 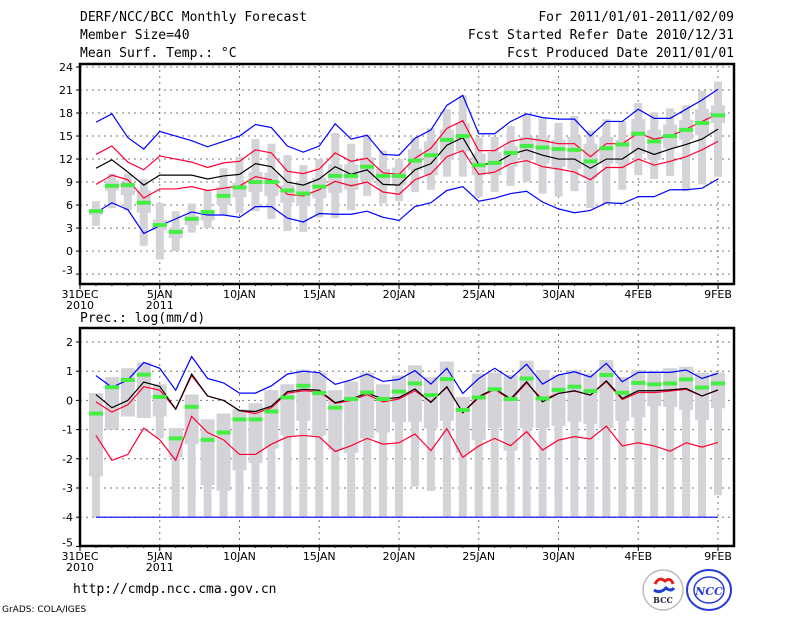 I want to click on x-tick-label: 30JAN, so click(x=558, y=556).